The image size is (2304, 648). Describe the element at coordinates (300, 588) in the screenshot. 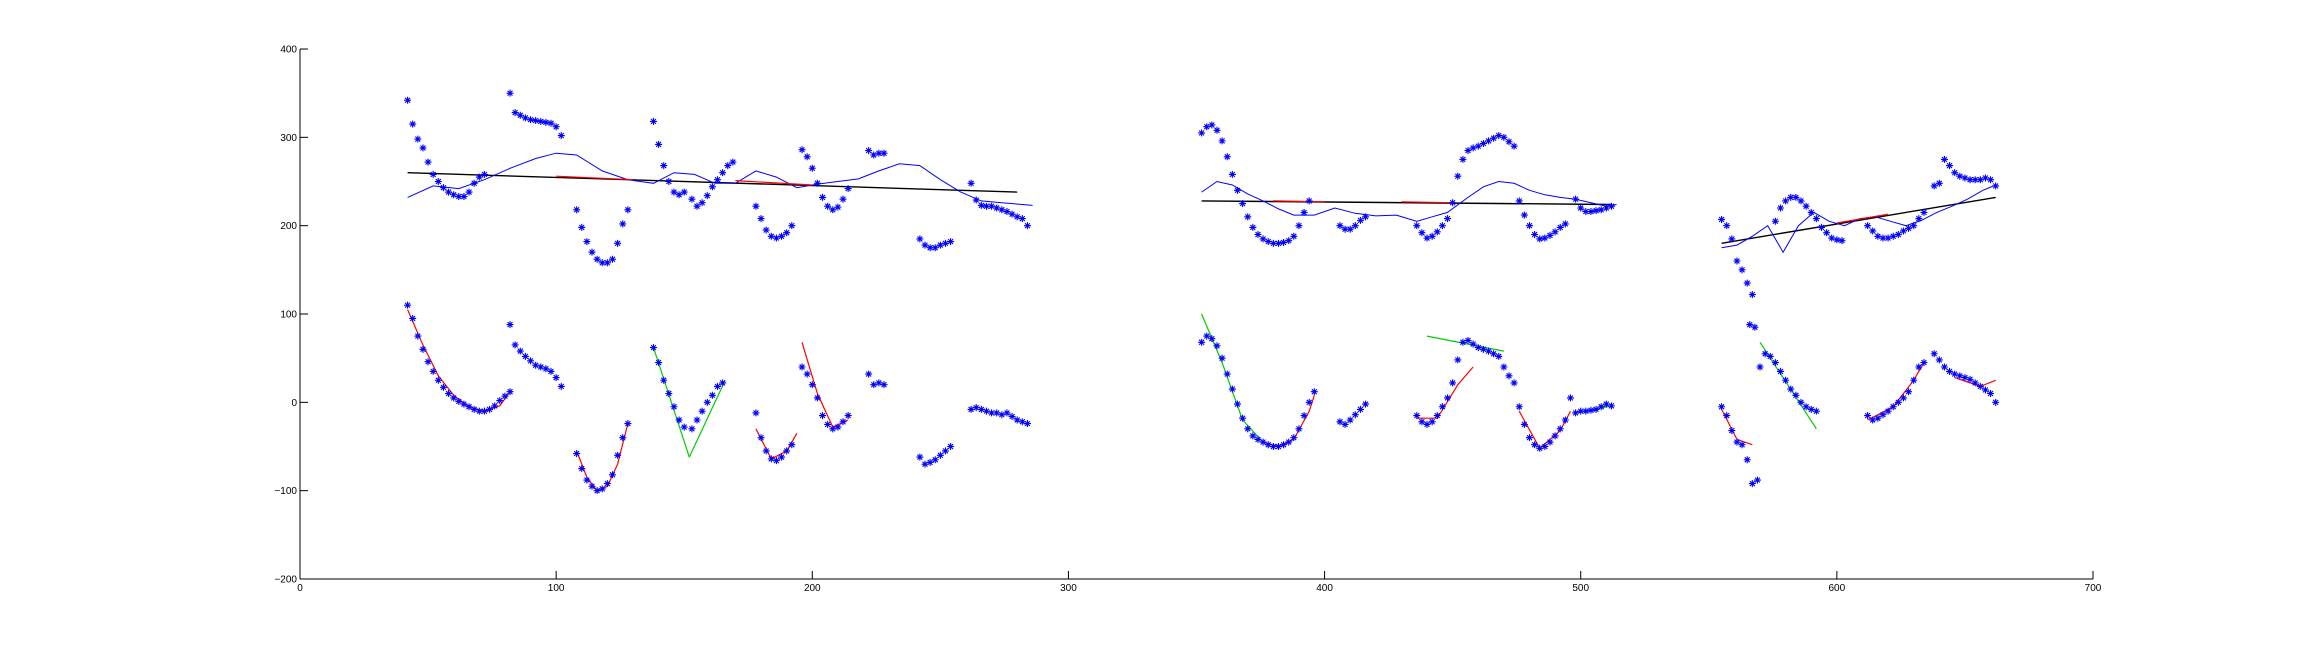

I see `x-tick-label: 0` at that location.